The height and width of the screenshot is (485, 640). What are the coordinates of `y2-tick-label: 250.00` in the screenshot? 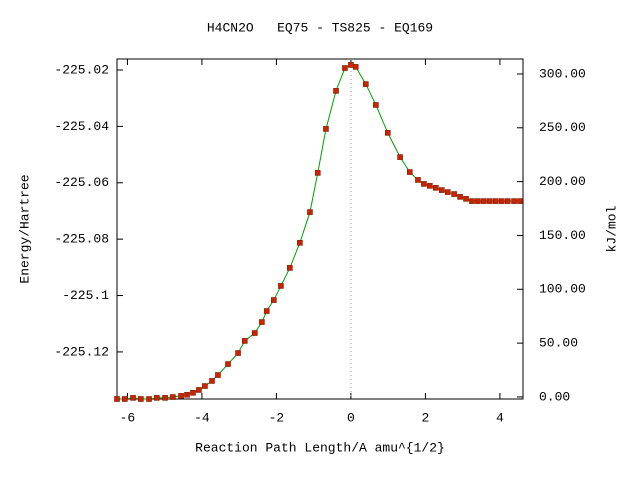 It's located at (562, 127).